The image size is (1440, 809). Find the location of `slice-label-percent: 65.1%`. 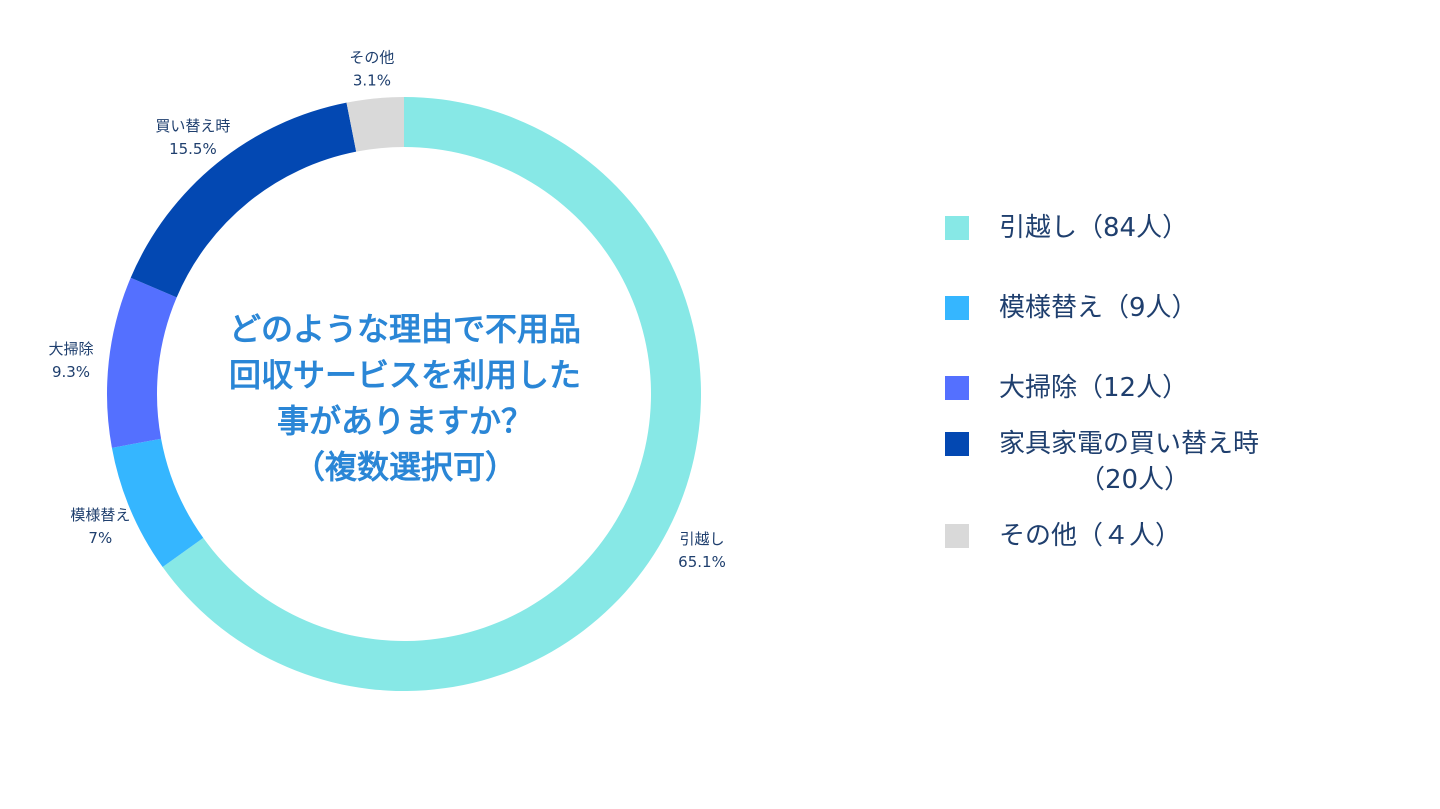

slice-label-percent: 65.1% is located at coordinates (702, 562).